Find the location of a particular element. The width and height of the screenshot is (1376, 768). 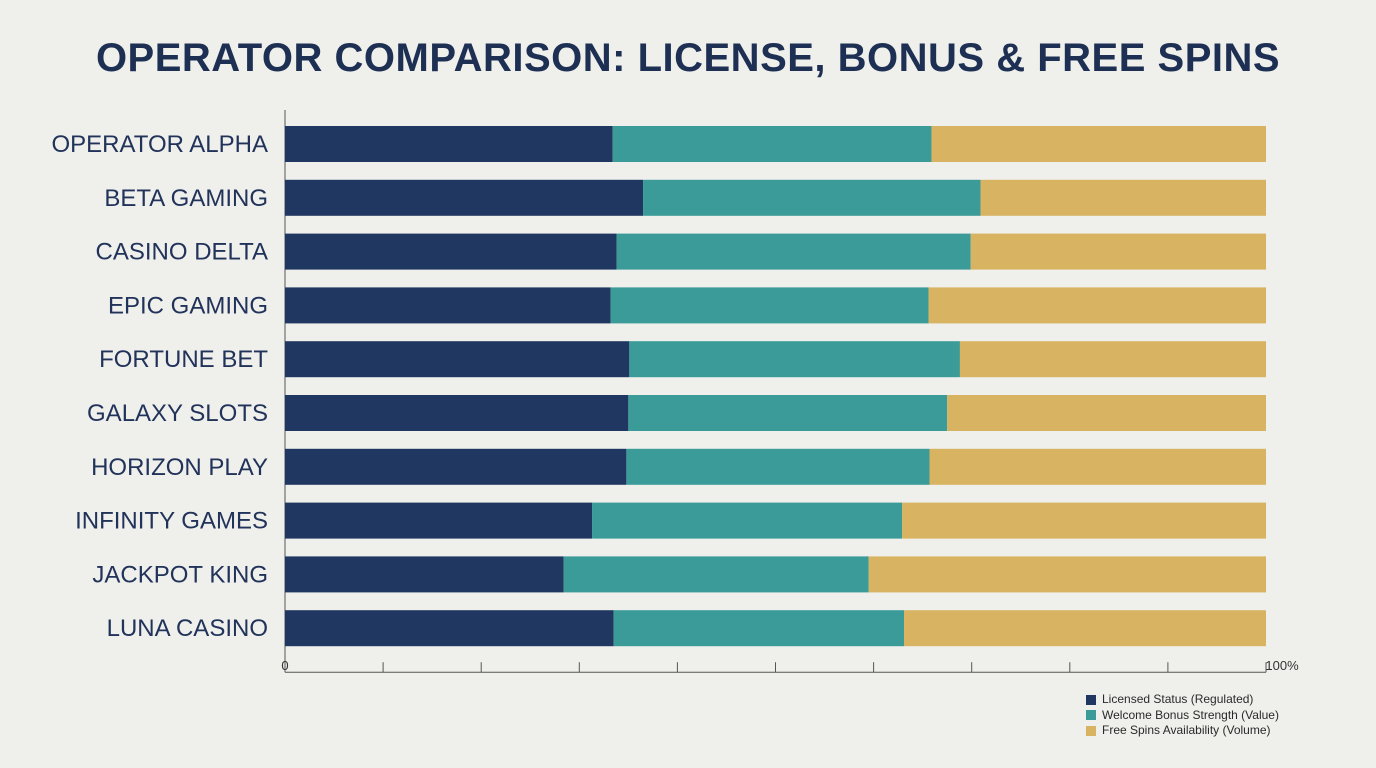

category-label: LUNA CASINO is located at coordinates (187, 628).